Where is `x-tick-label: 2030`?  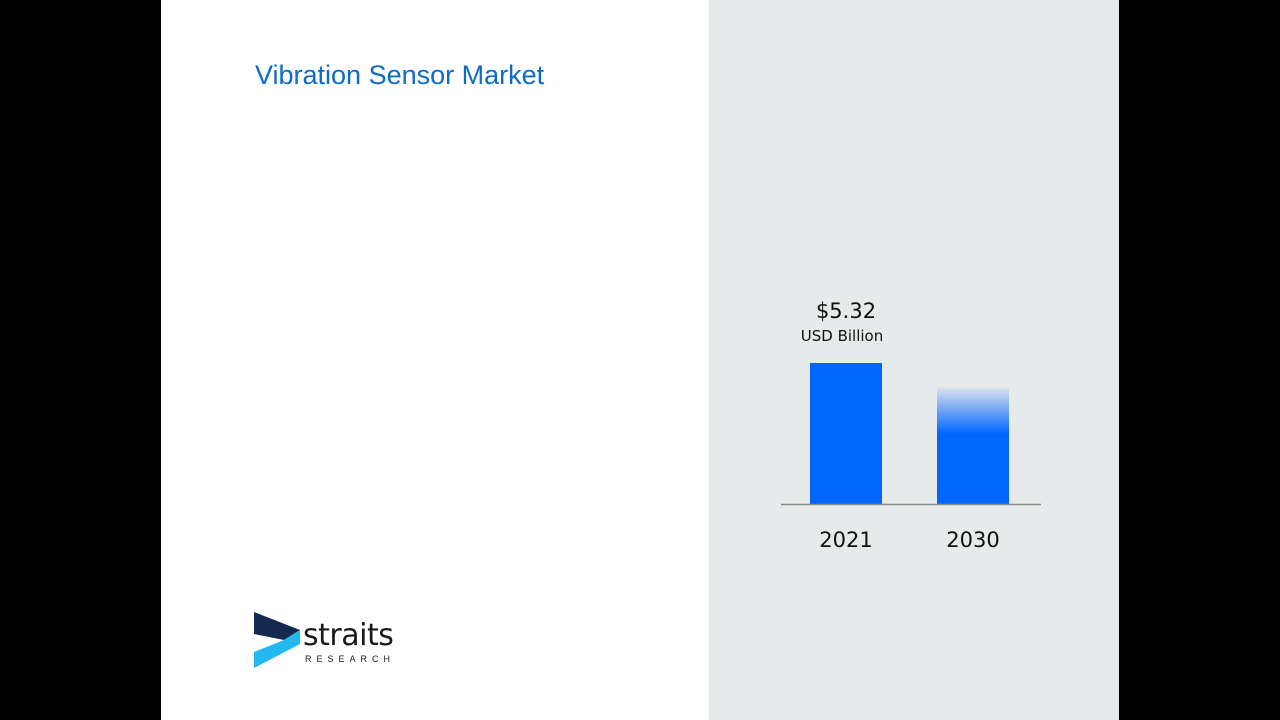
x-tick-label: 2030 is located at coordinates (972, 540).